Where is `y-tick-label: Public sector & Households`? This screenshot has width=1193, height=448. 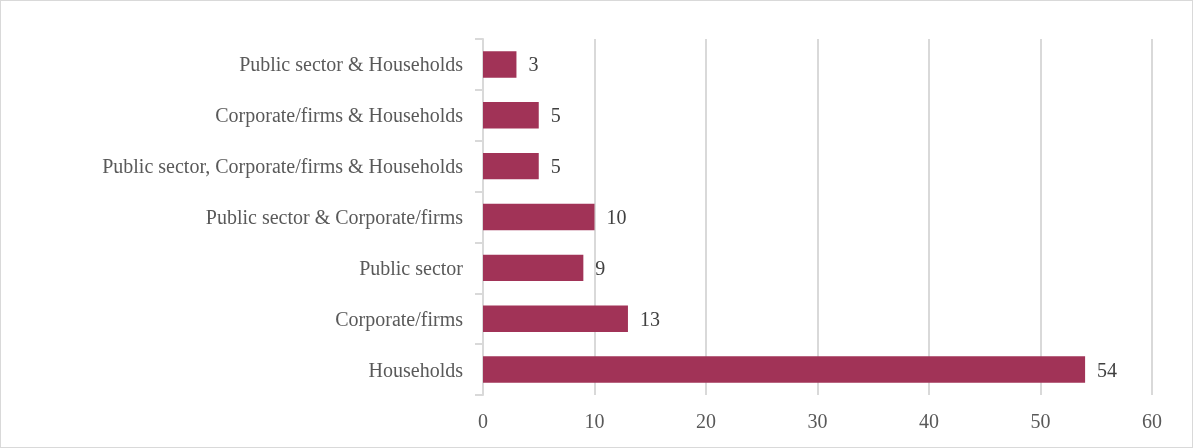
y-tick-label: Public sector & Households is located at coordinates (351, 64).